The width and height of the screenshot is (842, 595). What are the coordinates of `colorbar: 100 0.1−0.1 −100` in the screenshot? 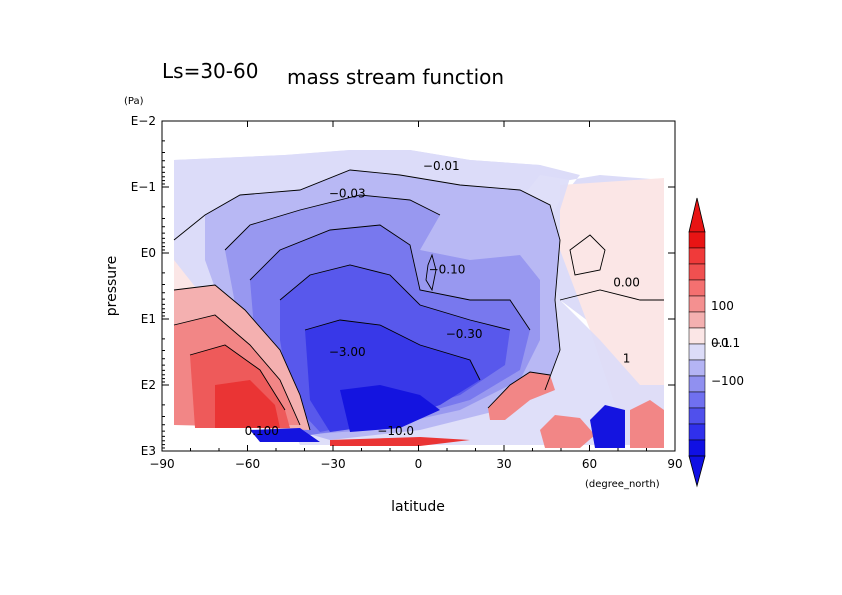 It's located at (716, 342).